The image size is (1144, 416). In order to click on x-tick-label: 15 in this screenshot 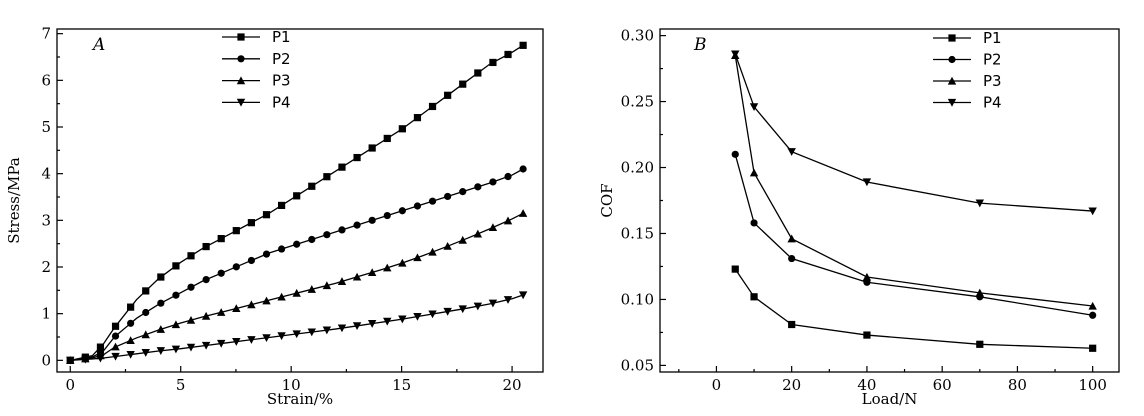, I will do `click(401, 385)`.